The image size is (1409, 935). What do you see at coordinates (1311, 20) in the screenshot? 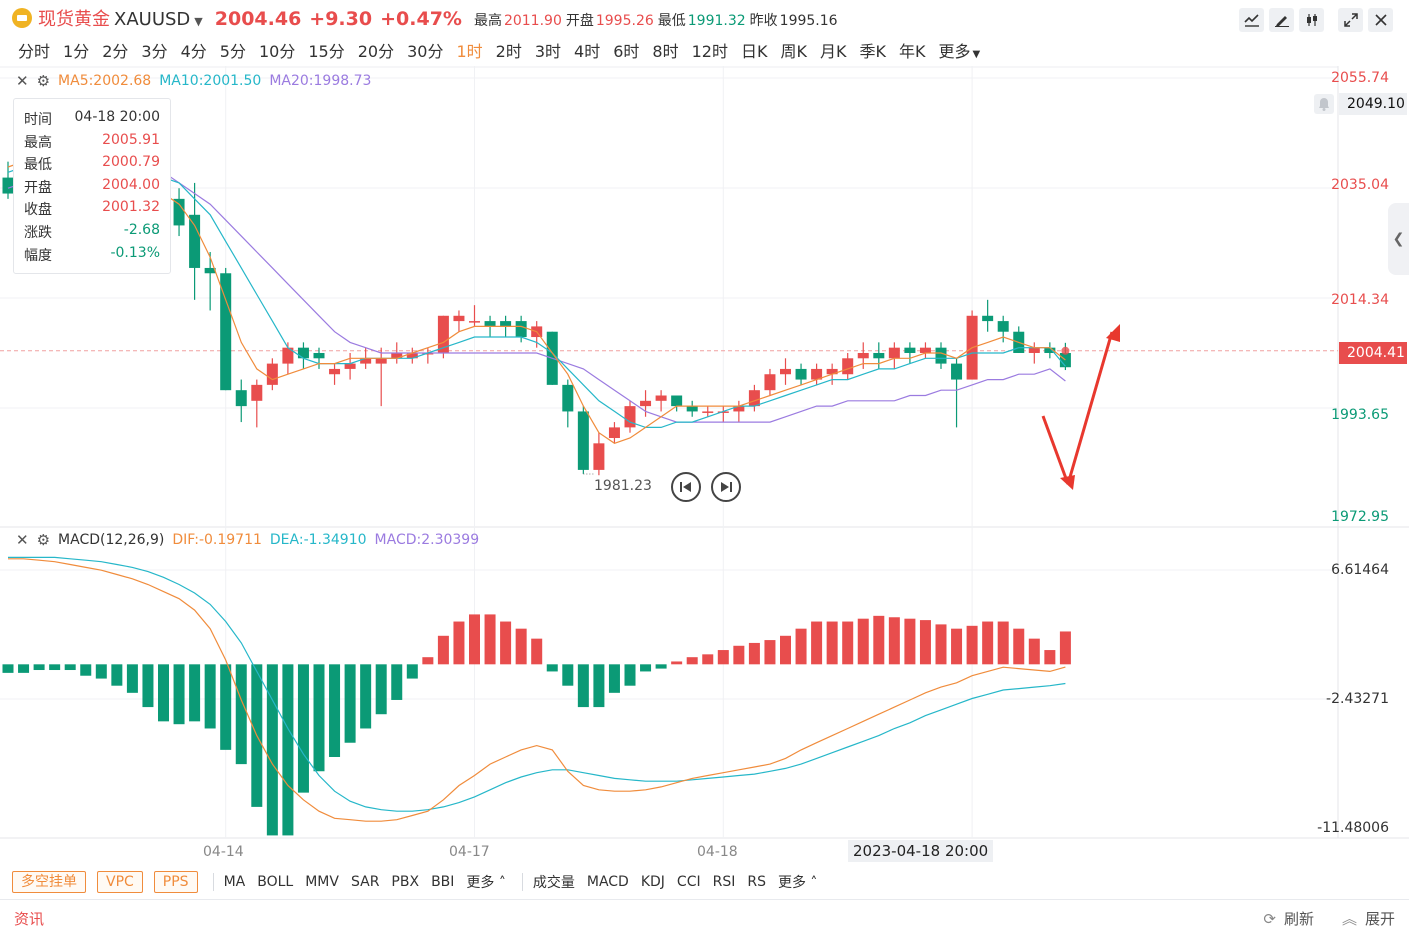
I see `candle-style-icon` at bounding box center [1311, 20].